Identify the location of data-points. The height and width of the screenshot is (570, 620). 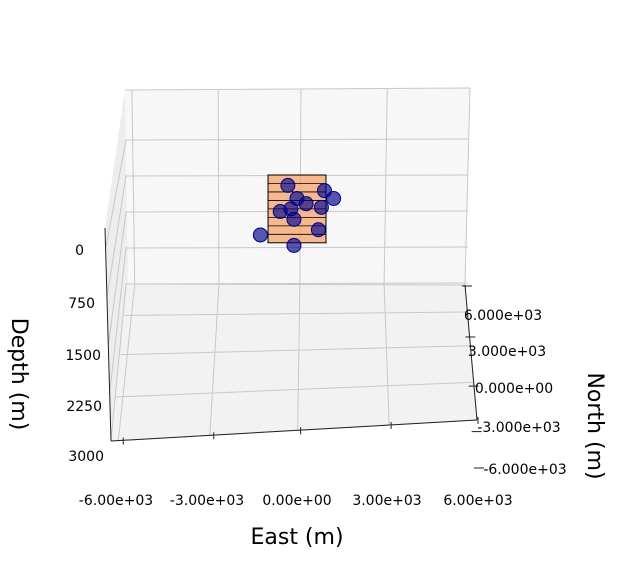
(297, 215).